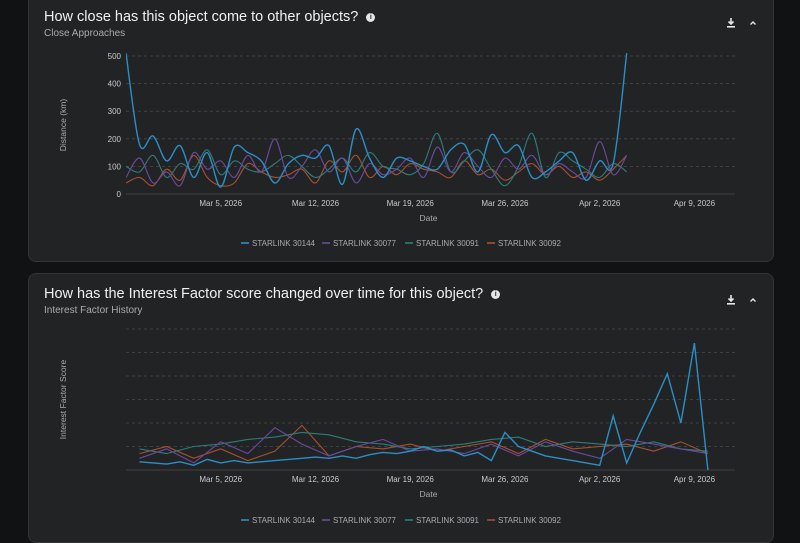  I want to click on y-axis-title: Distance (km), so click(63, 125).